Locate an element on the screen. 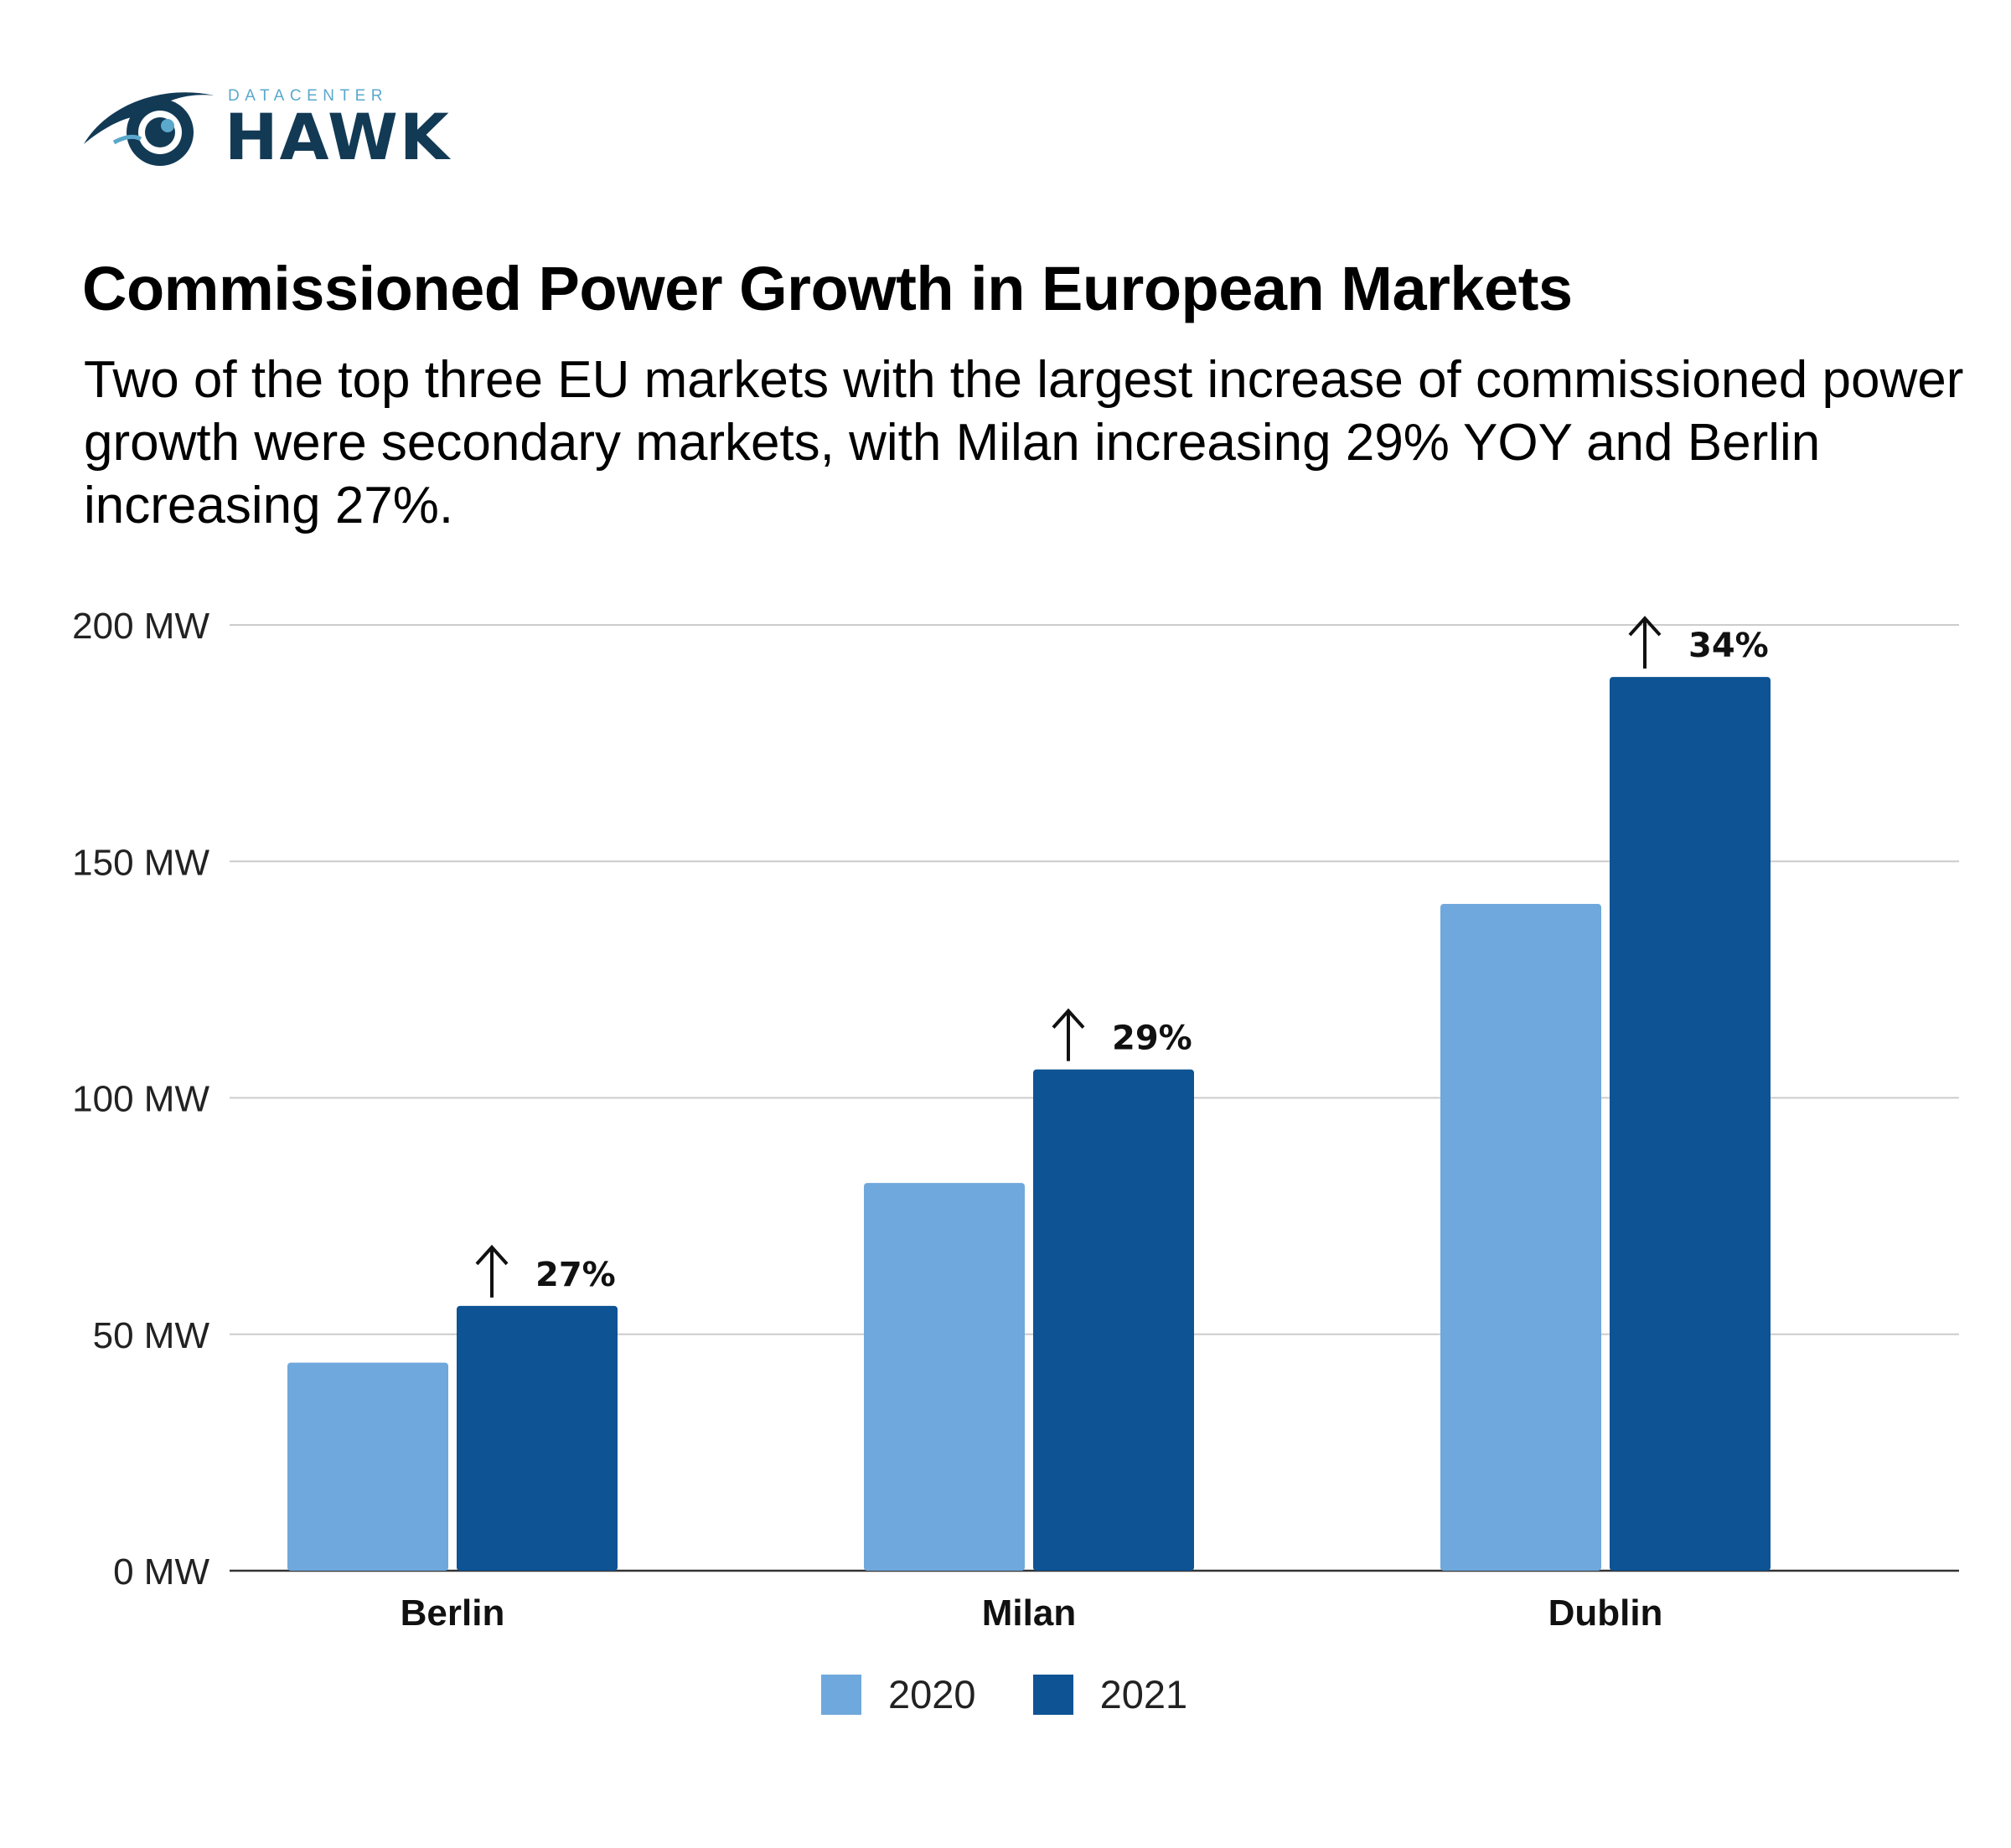  hawk-eye-icon is located at coordinates (149, 129).